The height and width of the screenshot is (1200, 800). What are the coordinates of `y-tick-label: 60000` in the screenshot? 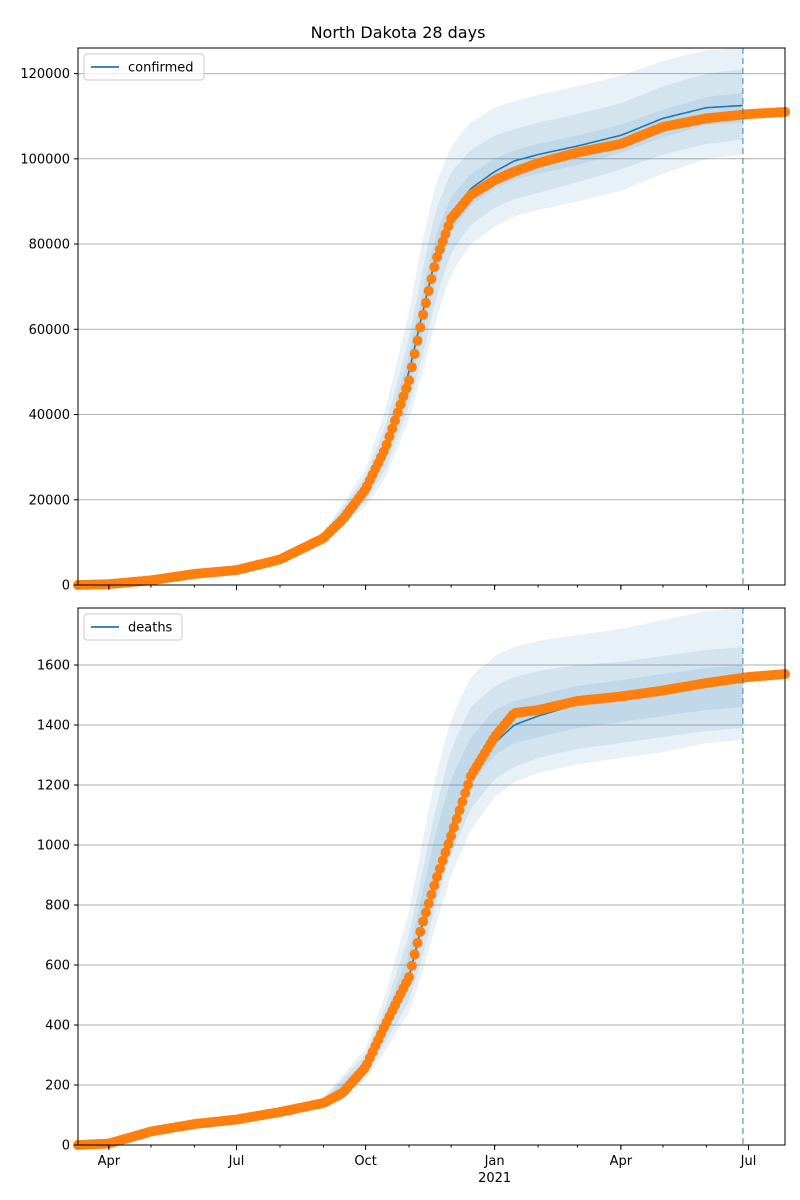 It's located at (49, 330).